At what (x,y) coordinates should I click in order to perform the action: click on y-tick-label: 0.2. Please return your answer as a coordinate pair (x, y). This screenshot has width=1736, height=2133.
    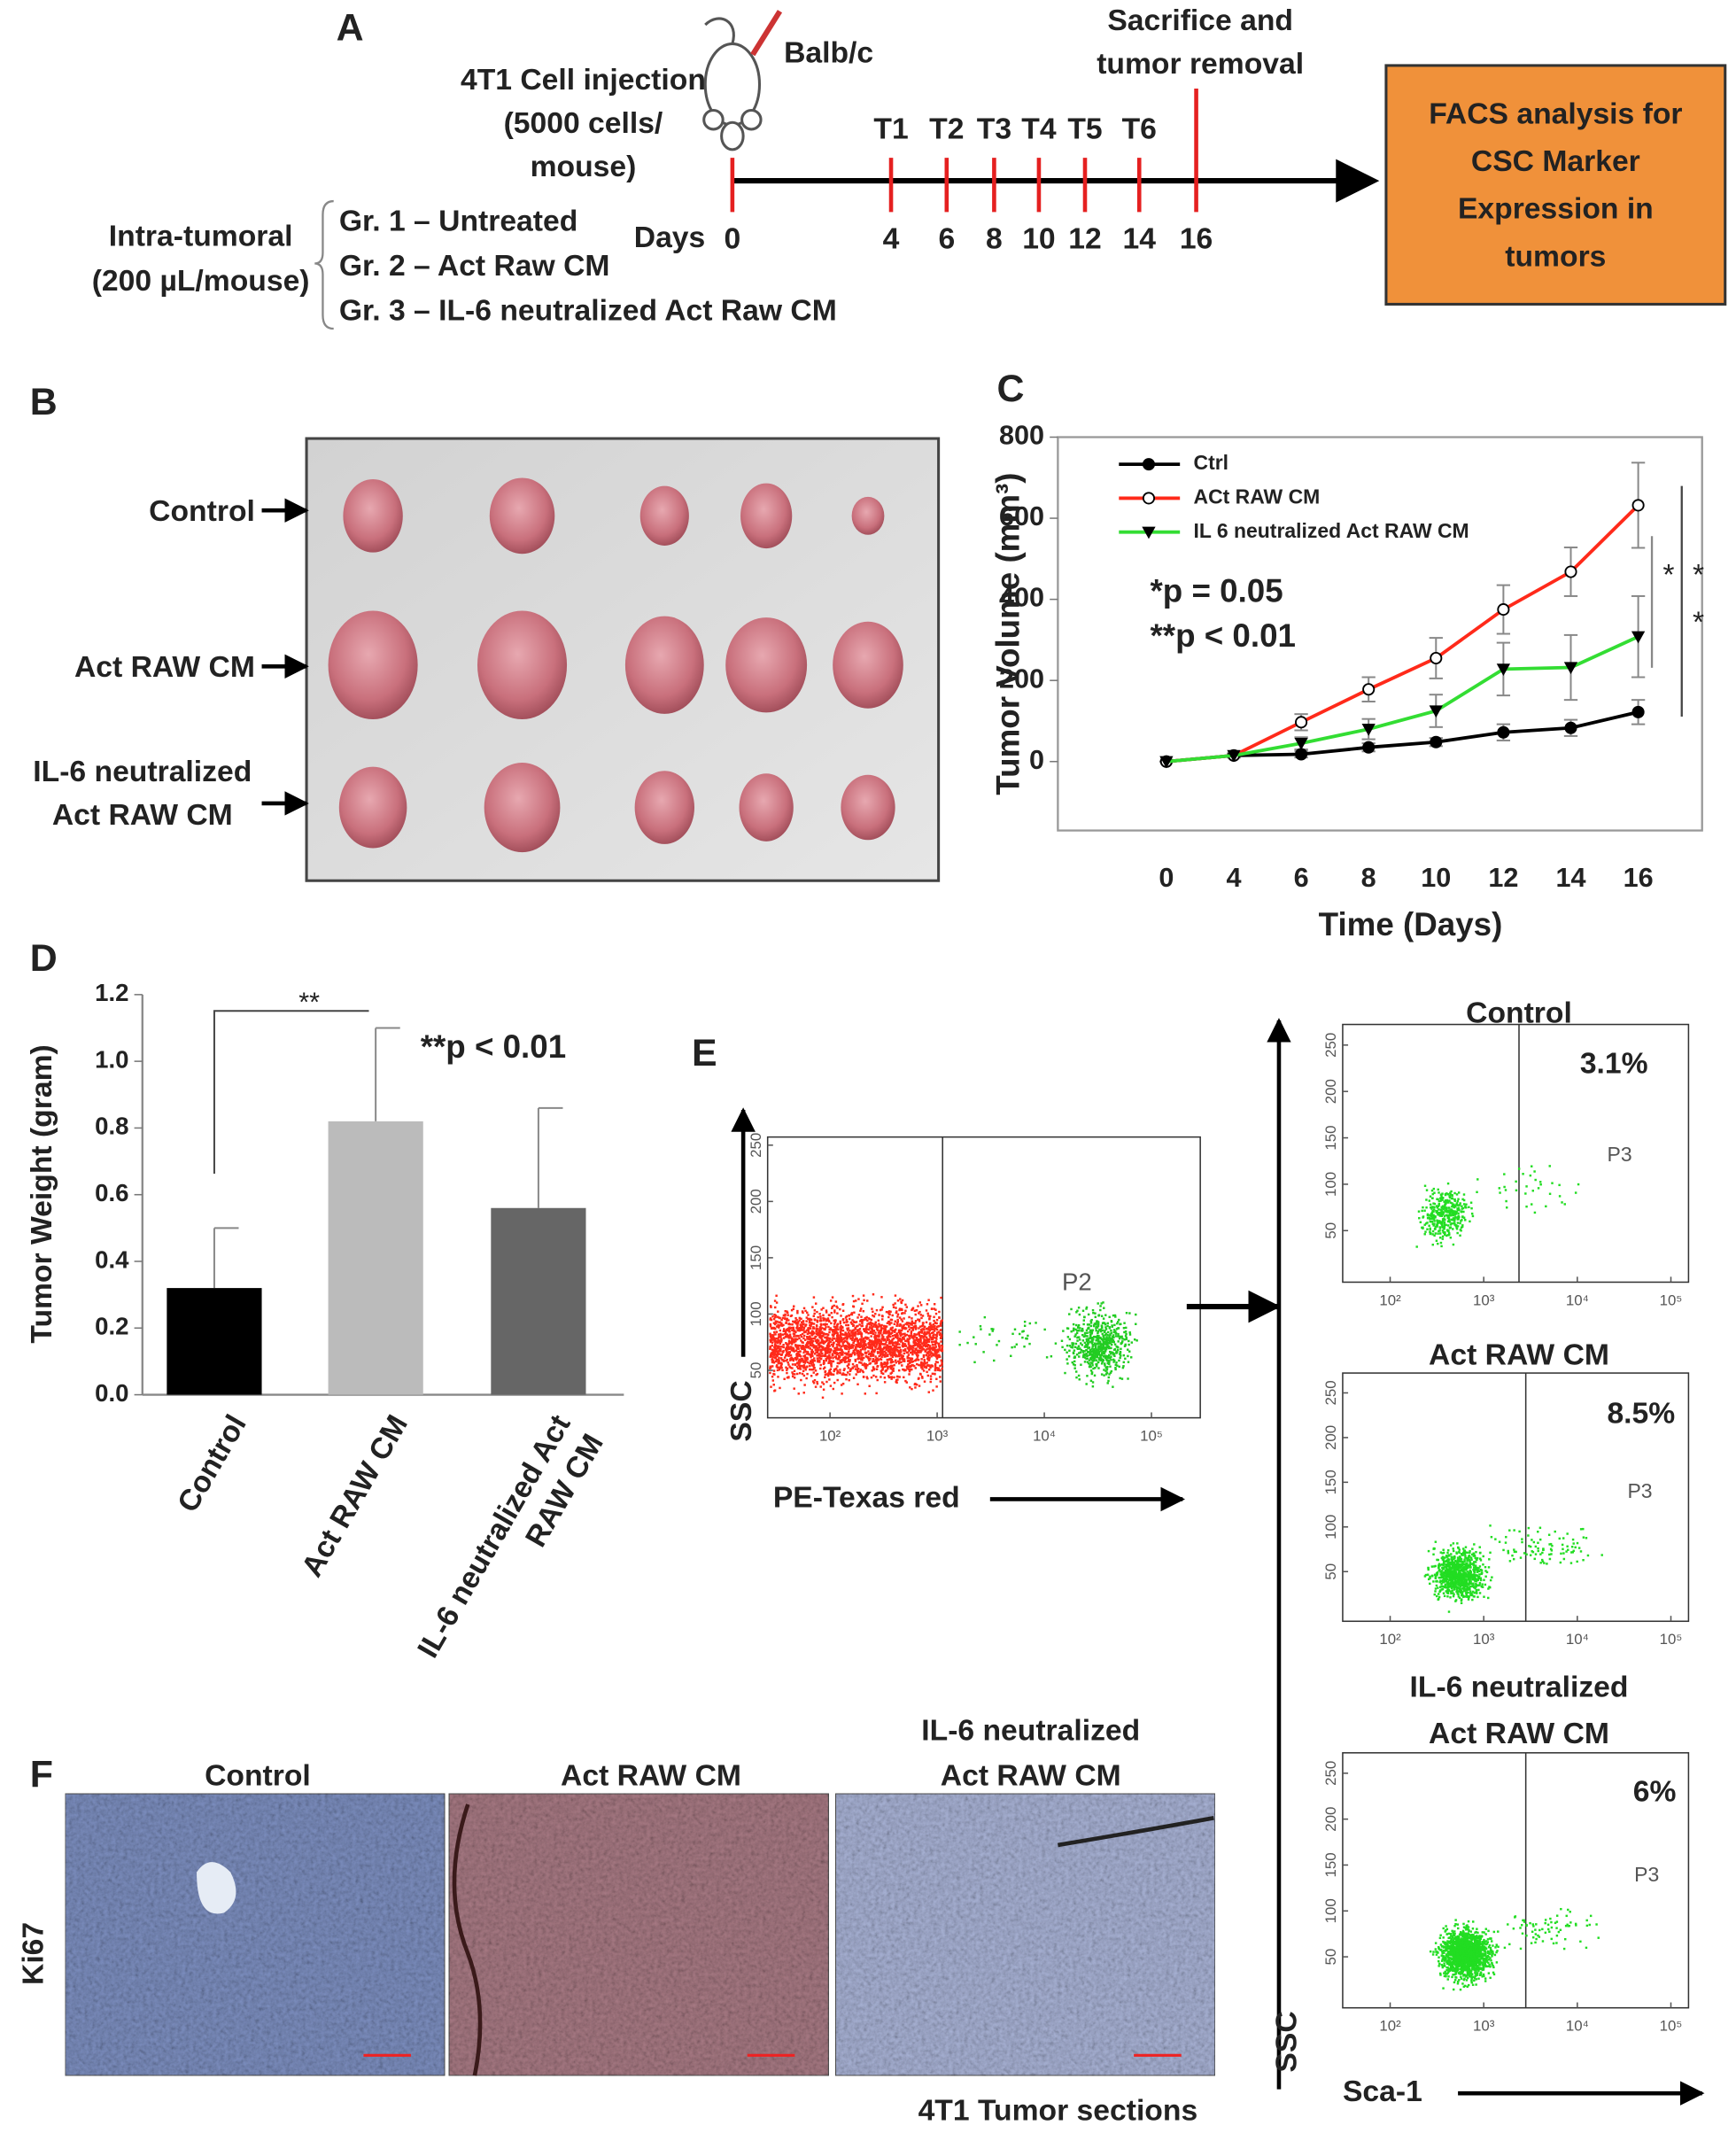
    Looking at the image, I should click on (112, 1327).